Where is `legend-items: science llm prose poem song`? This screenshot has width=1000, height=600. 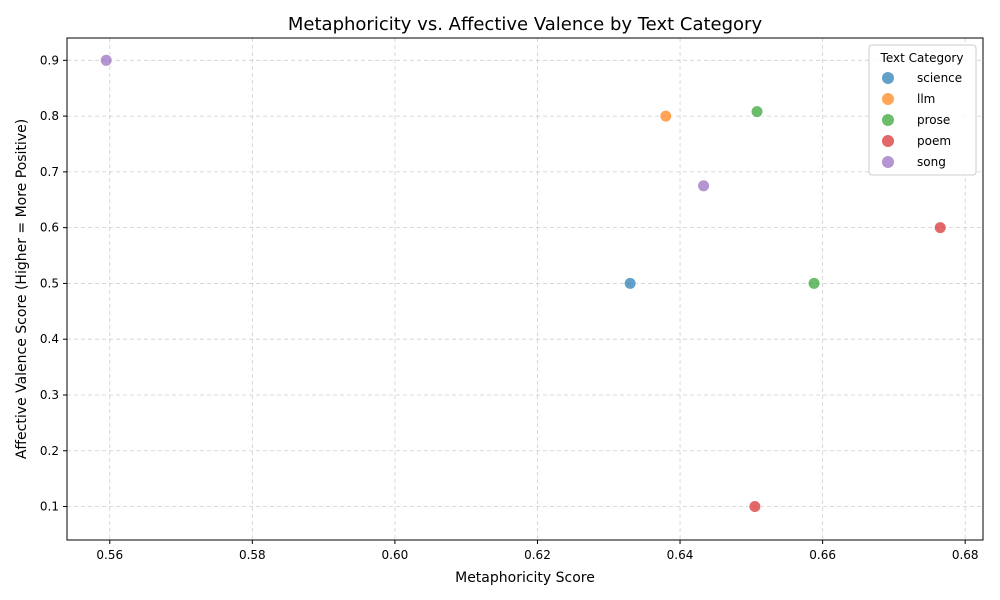
legend-items: science llm prose poem song is located at coordinates (922, 120).